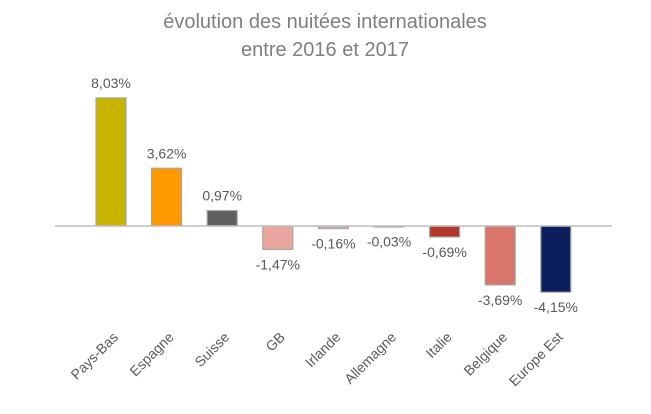  I want to click on data-label: 0,97%, so click(222, 196).